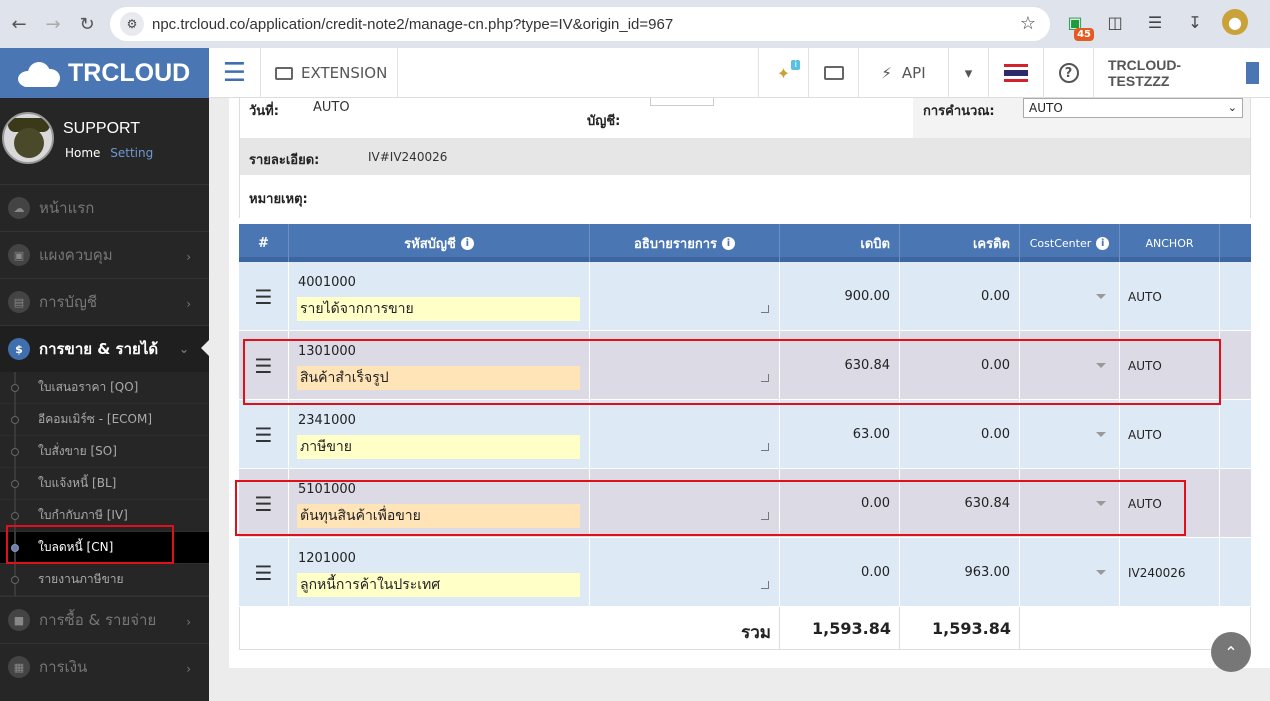 Image resolution: width=1270 pixels, height=701 pixels. Describe the element at coordinates (968, 73) in the screenshot. I see `dropdown-caret-icon: ▾` at that location.